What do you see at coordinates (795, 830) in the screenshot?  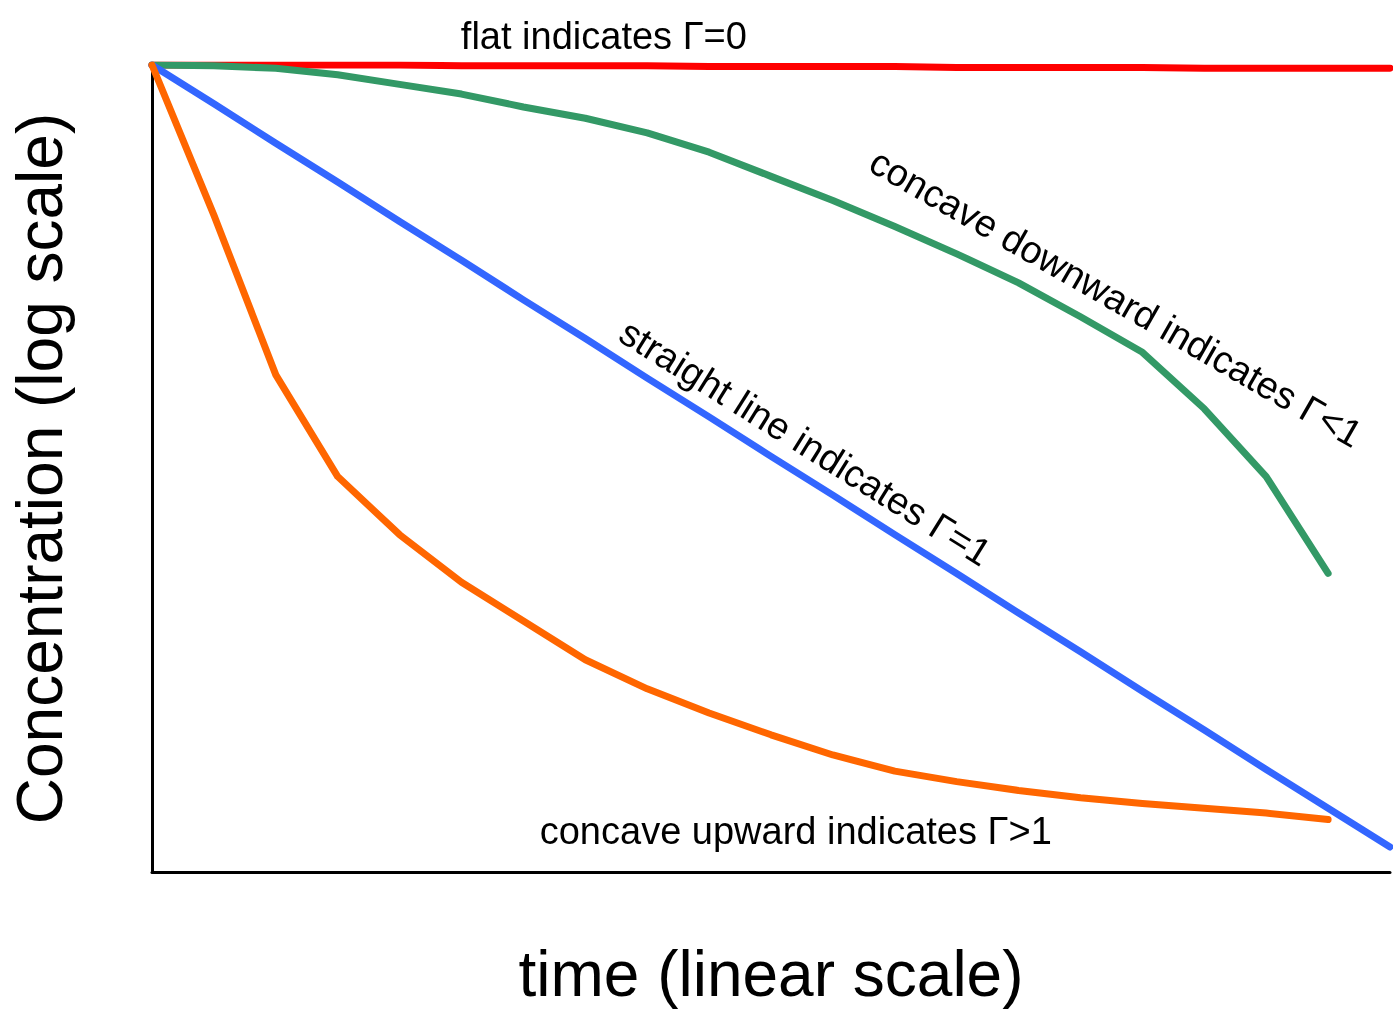 I see `series-label: concave upward indicates Γ>1` at bounding box center [795, 830].